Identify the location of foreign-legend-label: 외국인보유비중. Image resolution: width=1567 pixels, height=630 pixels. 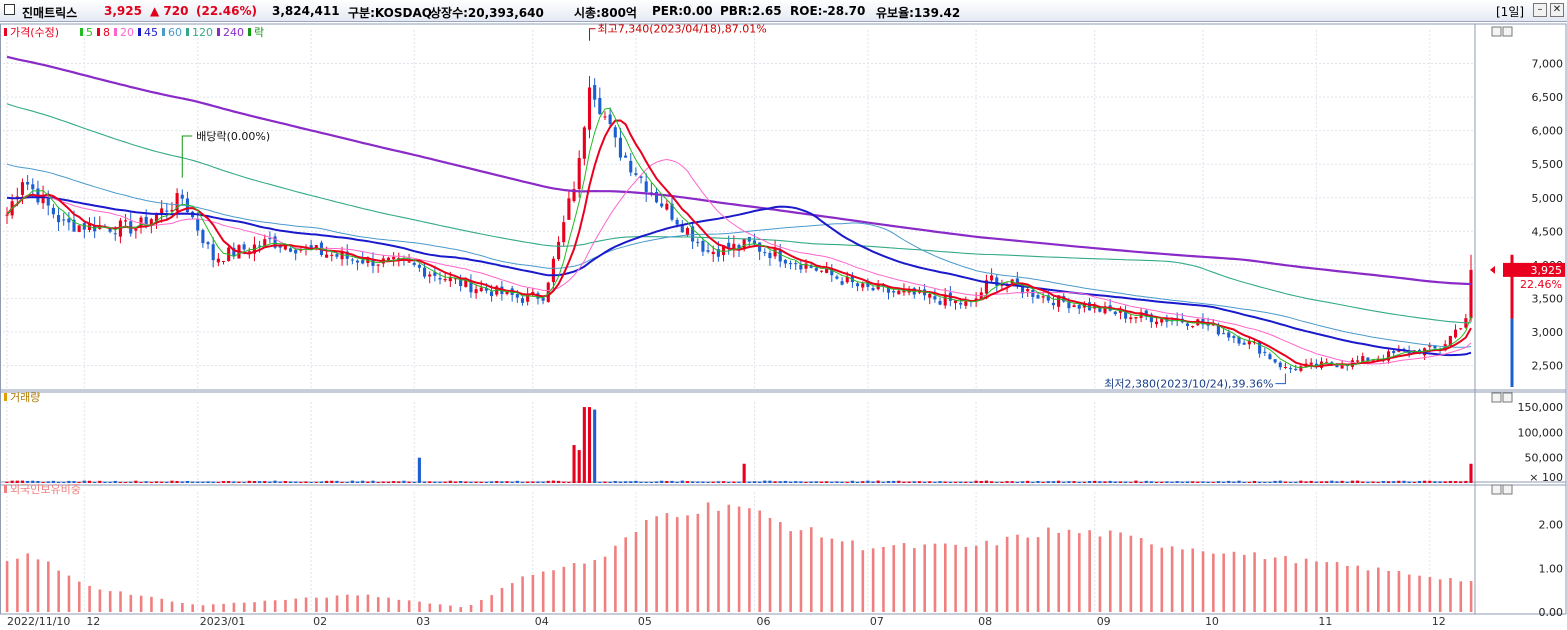
(45, 489).